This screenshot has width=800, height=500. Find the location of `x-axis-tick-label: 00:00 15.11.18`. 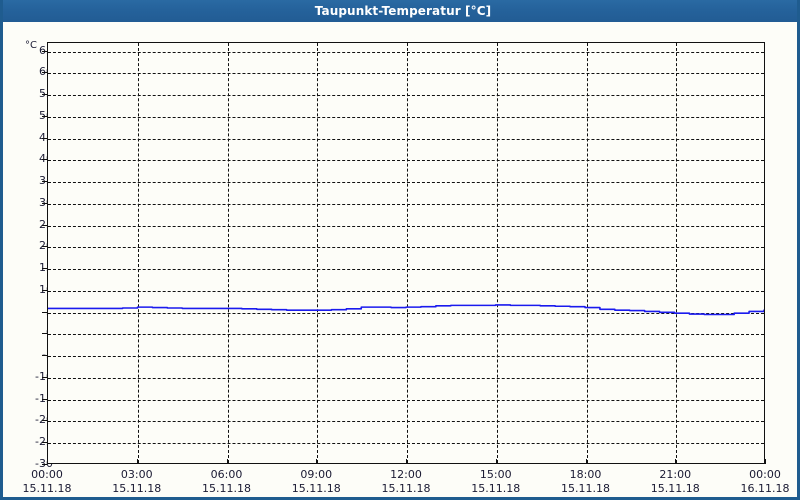

x-axis-tick-label: 00:00 15.11.18 is located at coordinates (47, 482).